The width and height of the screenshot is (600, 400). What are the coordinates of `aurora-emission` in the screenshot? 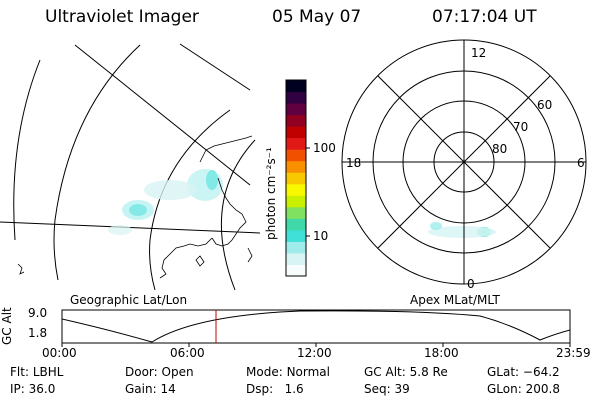 It's located at (165, 202).